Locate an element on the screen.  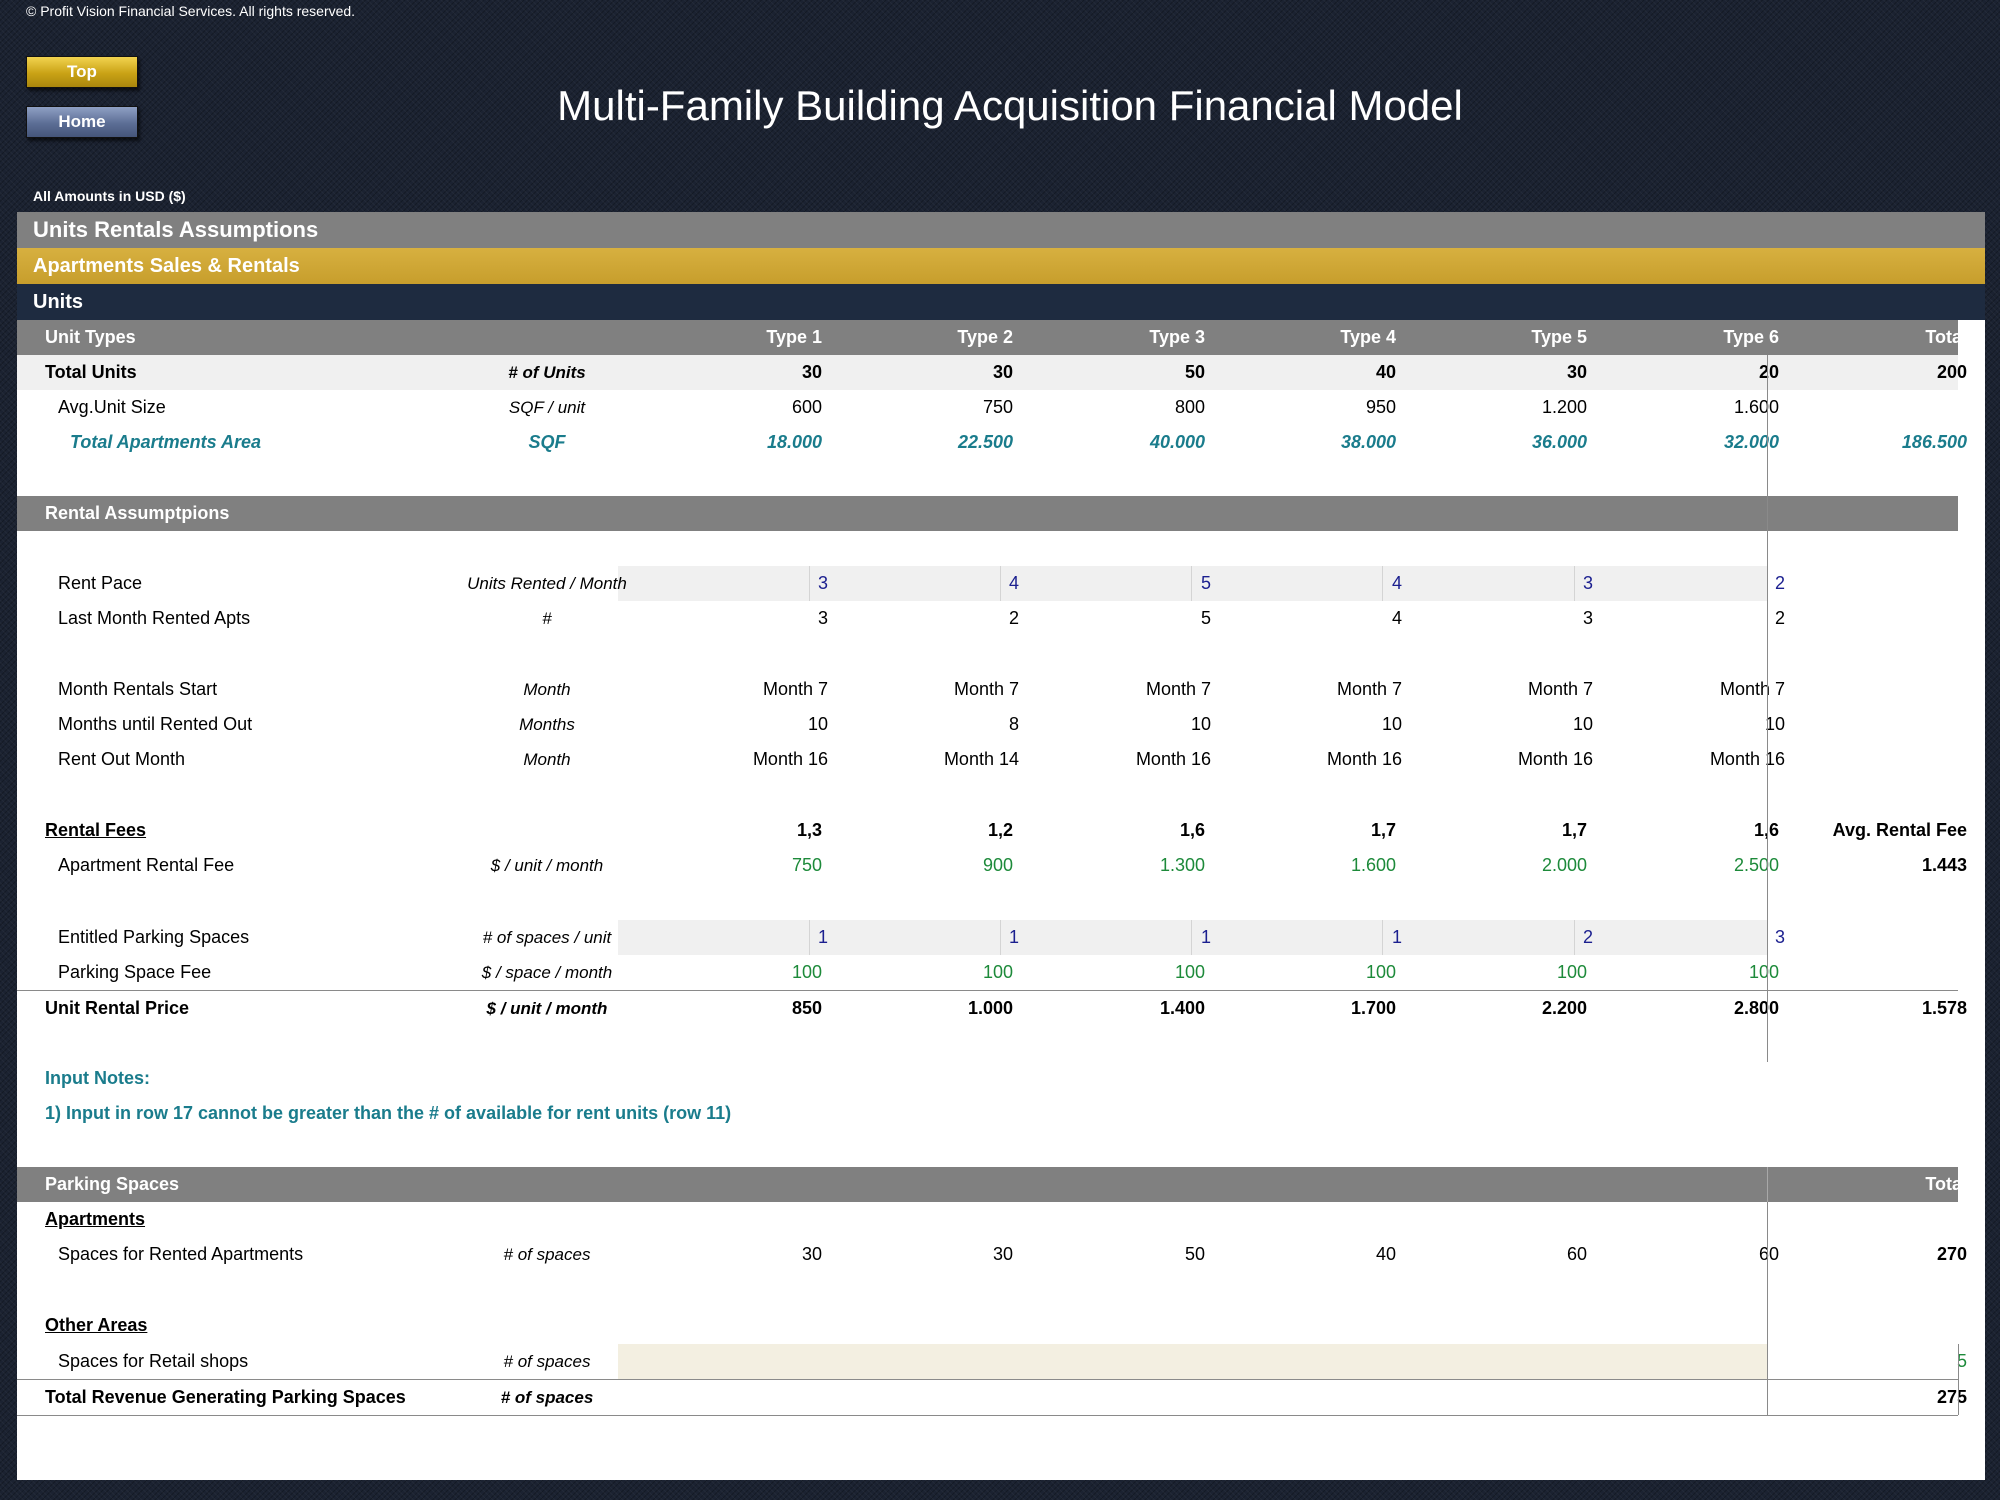
retail-input-area is located at coordinates (1193, 1361).